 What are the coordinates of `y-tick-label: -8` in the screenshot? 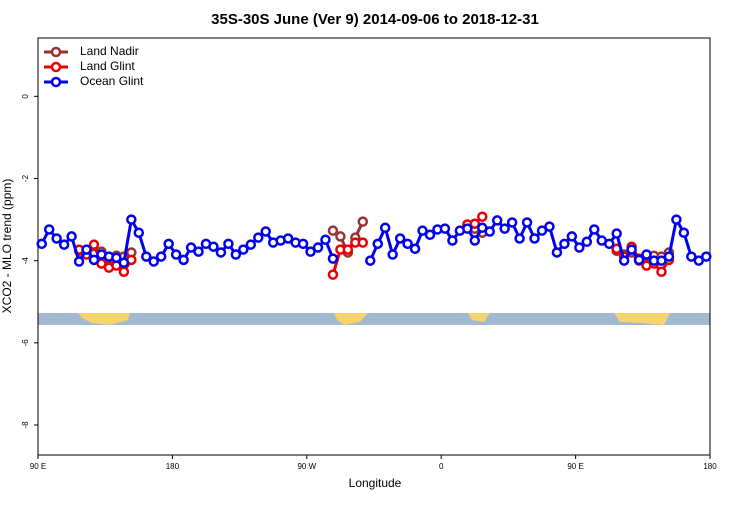 It's located at (25, 425).